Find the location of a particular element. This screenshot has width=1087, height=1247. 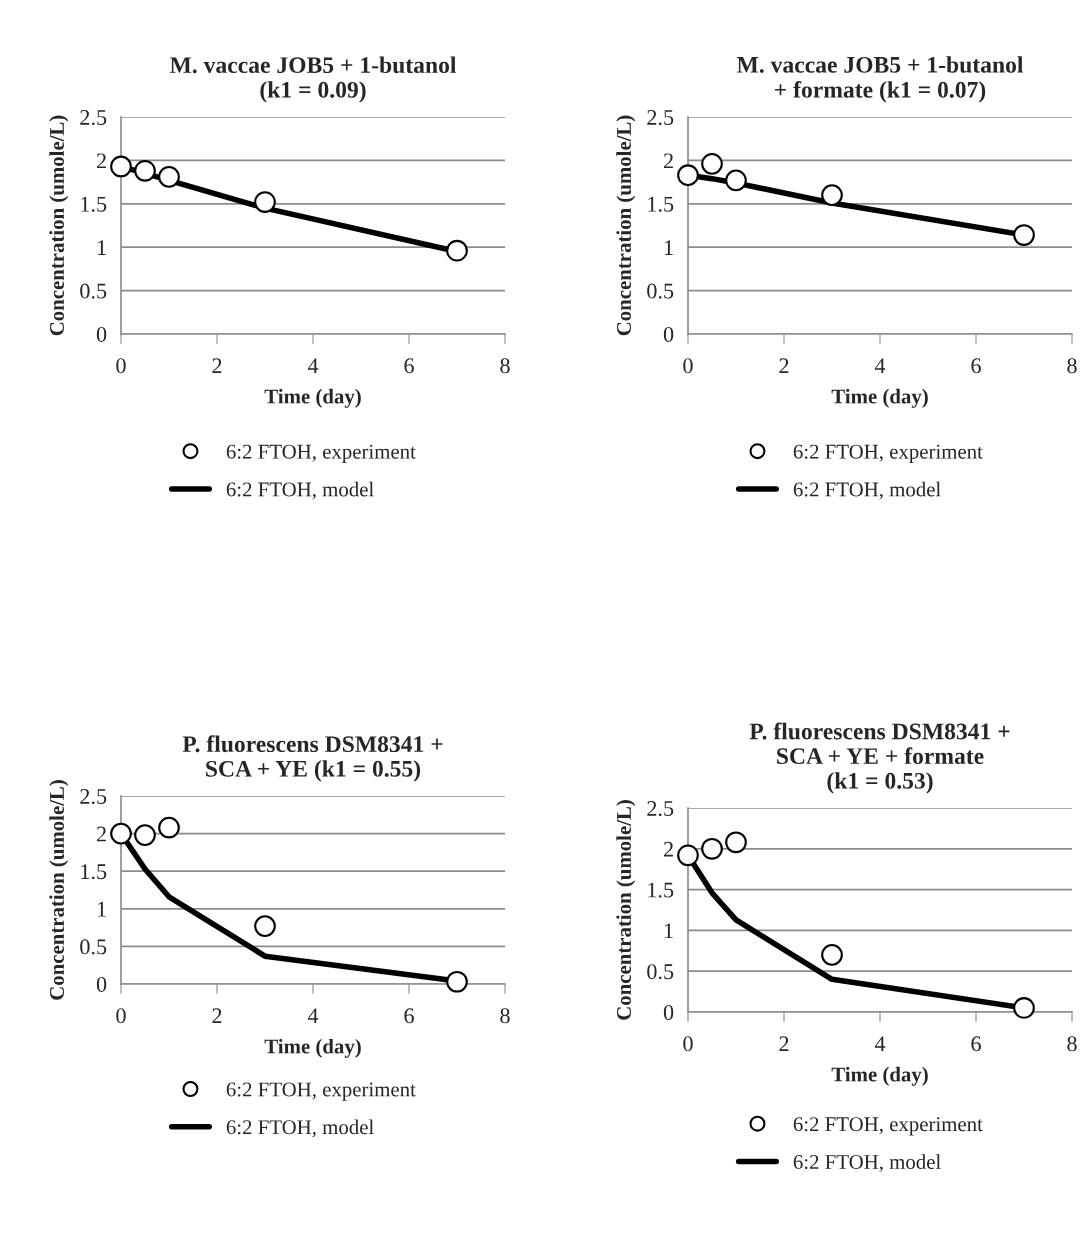

chart-title: P. fluorescens DSM8341 + SCA + YE (k1 = 0.55) is located at coordinates (312, 758).